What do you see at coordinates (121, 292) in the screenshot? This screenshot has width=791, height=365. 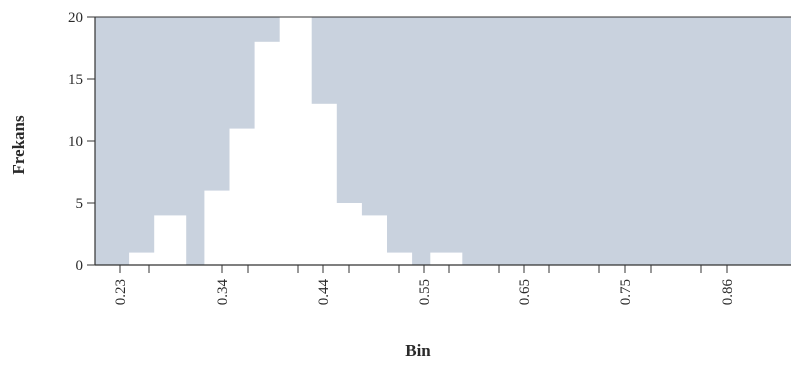 I see `x-tick-label: 0.23` at bounding box center [121, 292].